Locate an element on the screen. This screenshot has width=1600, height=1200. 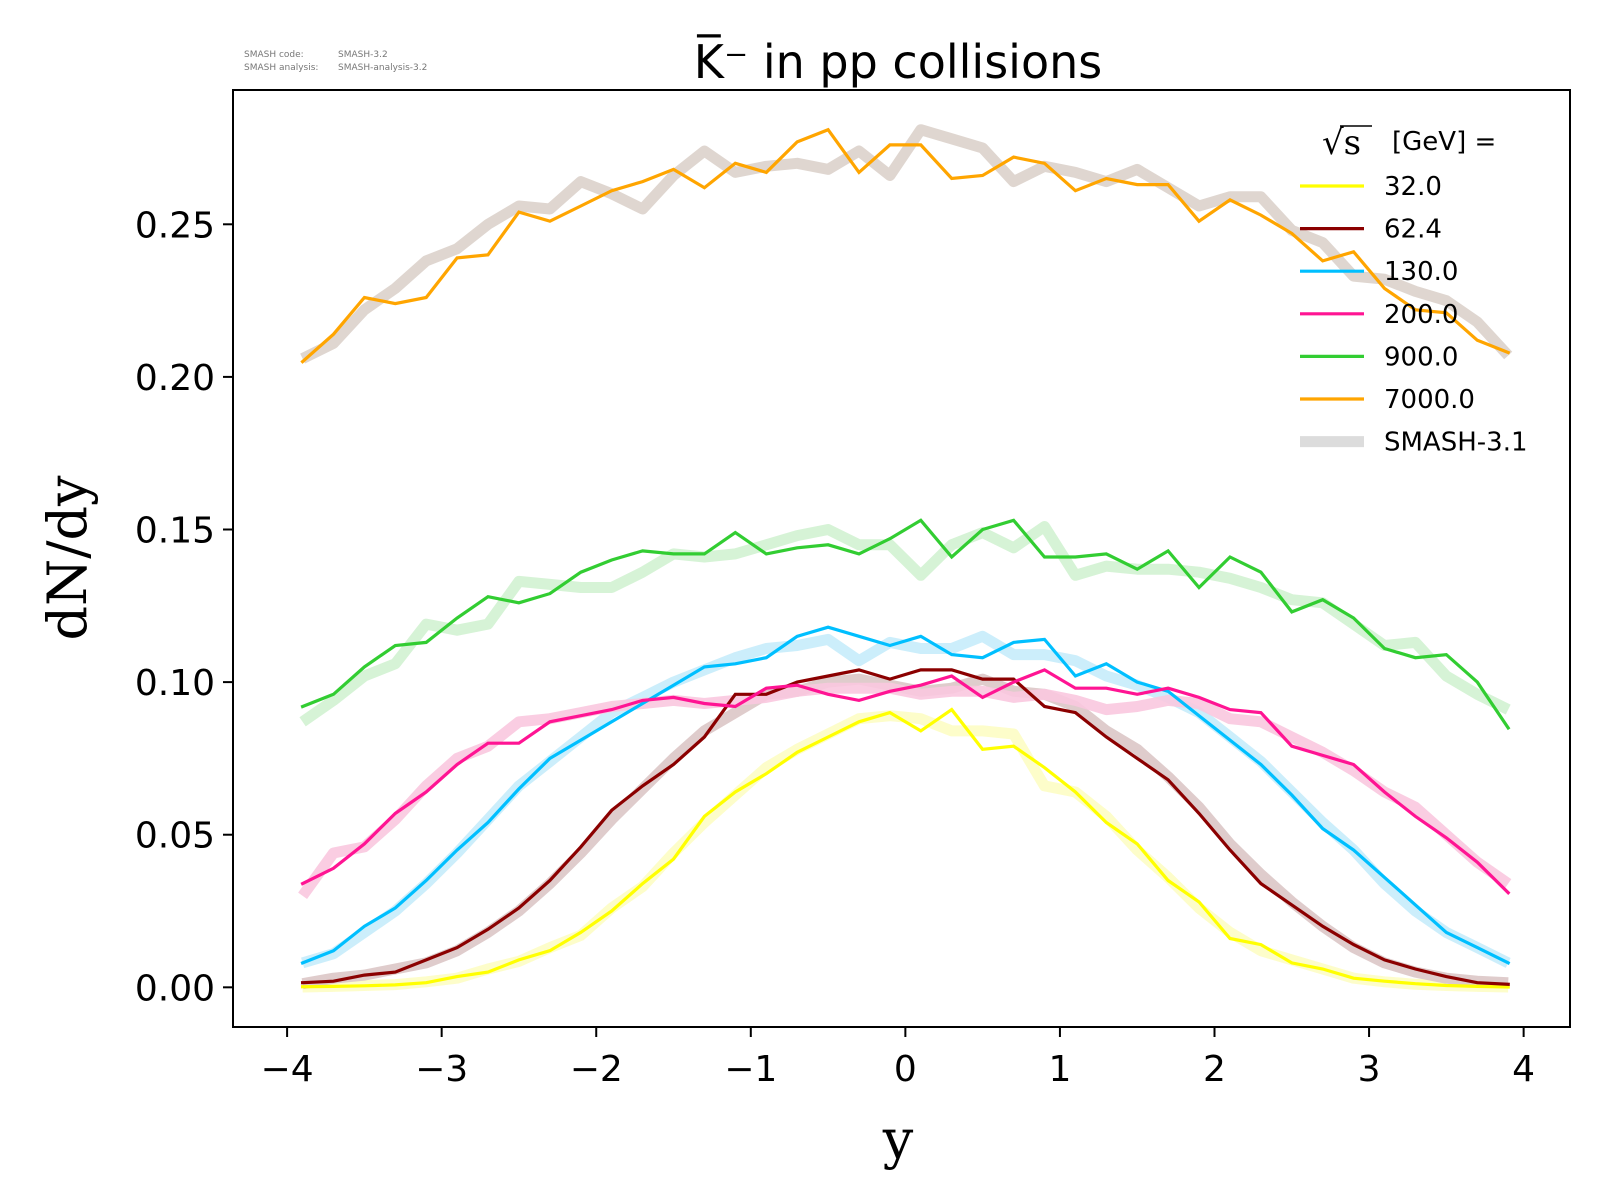
y-tick-label: 0.20 is located at coordinates (175, 378).